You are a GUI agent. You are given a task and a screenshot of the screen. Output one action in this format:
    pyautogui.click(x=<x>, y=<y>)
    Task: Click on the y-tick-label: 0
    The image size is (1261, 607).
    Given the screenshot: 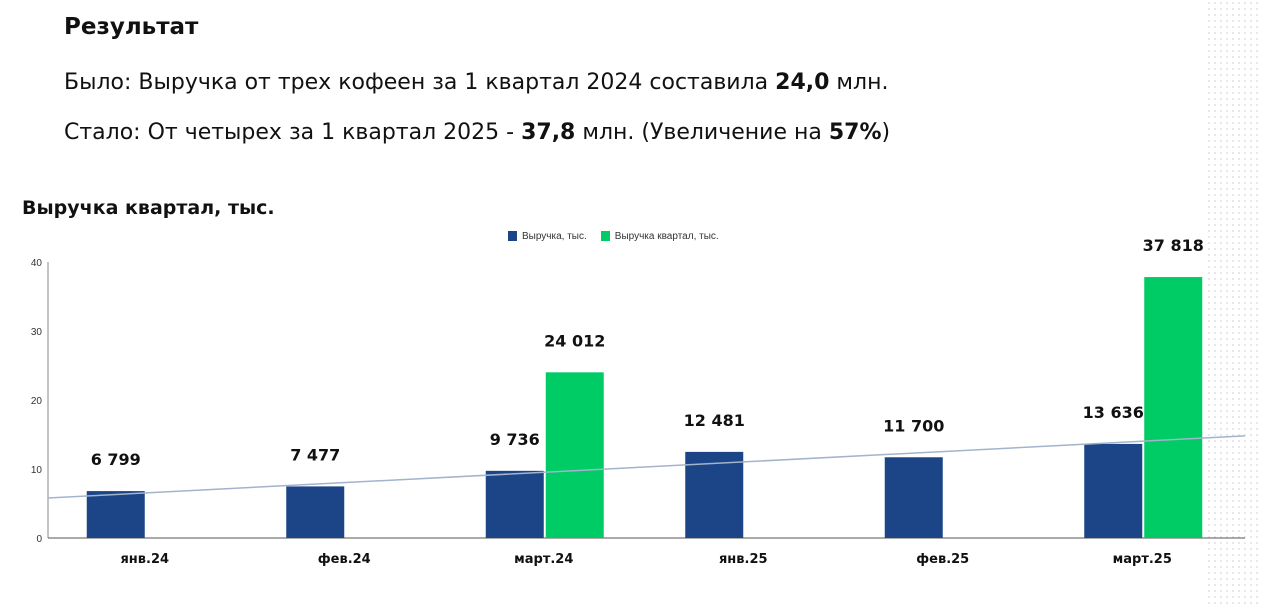 What is the action you would take?
    pyautogui.click(x=39, y=539)
    